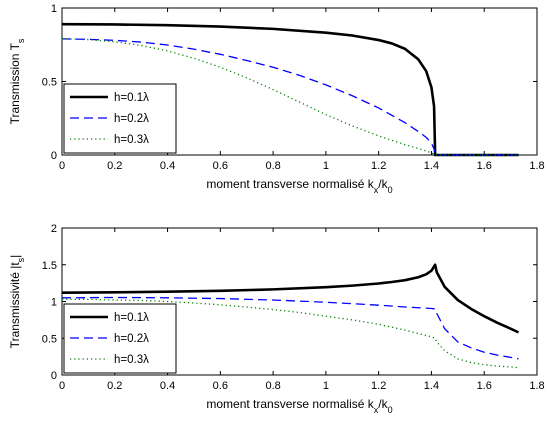 This screenshot has height=423, width=550. What do you see at coordinates (17, 81) in the screenshot?
I see `y-axis-label: Transmission Ts` at bounding box center [17, 81].